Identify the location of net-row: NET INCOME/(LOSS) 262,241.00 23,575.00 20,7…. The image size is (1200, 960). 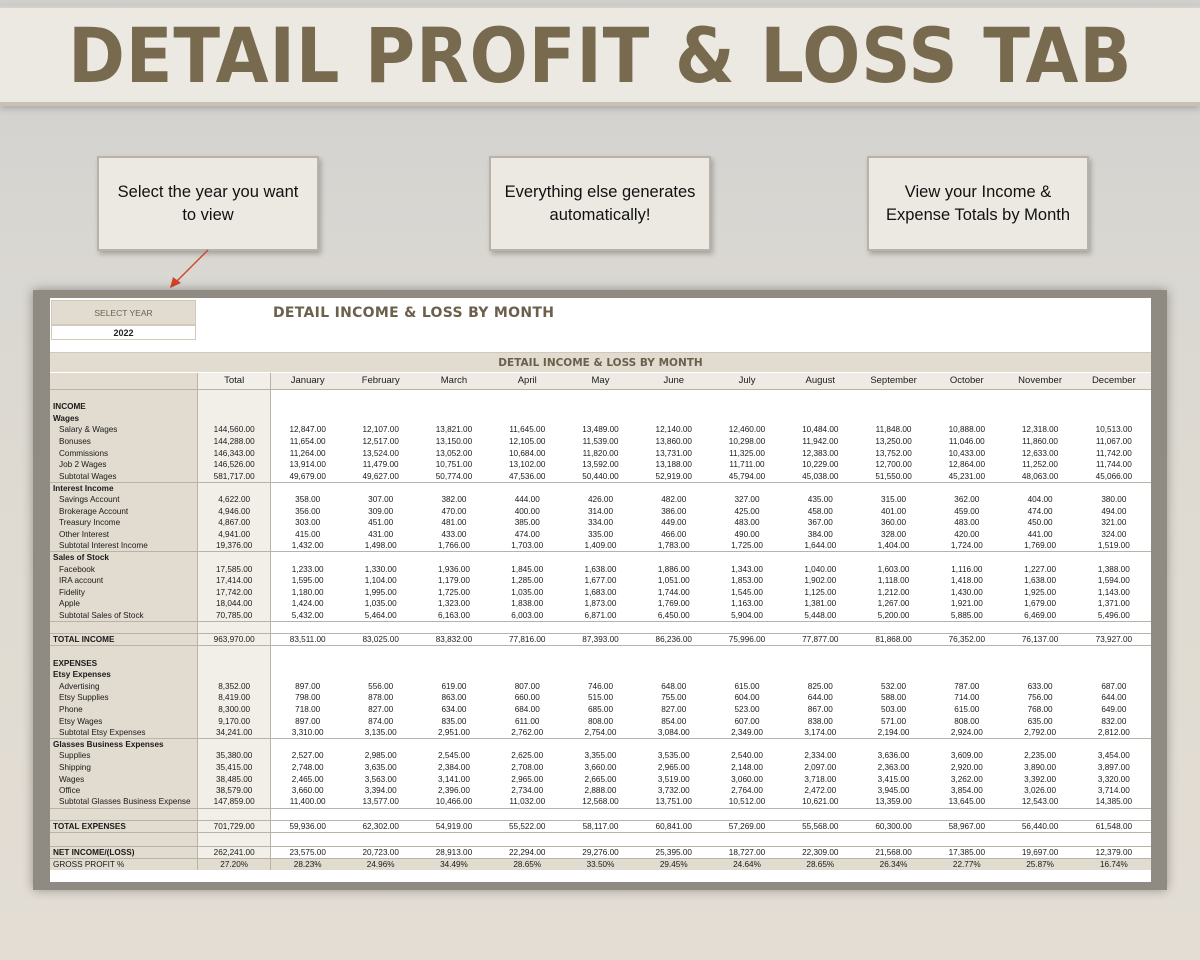
(600, 852).